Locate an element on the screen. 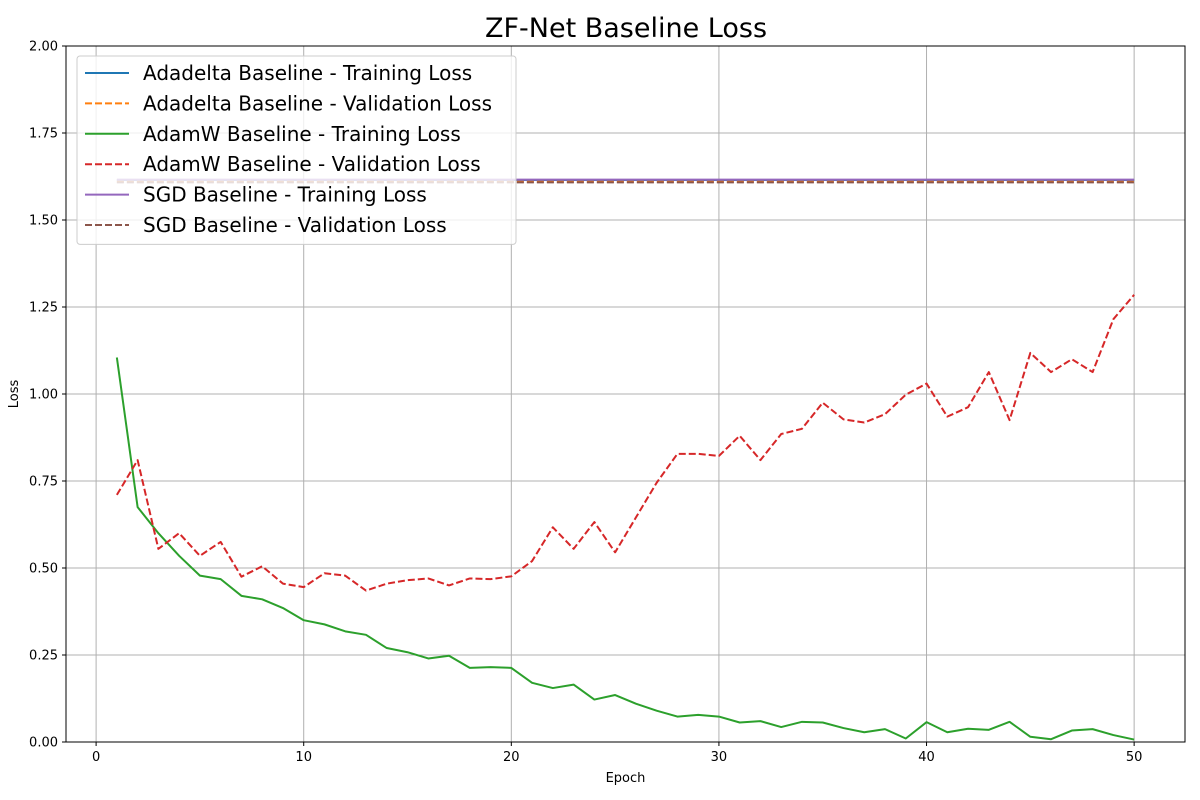  legend-entry-2: AdamW Baseline - Training Loss is located at coordinates (302, 134).